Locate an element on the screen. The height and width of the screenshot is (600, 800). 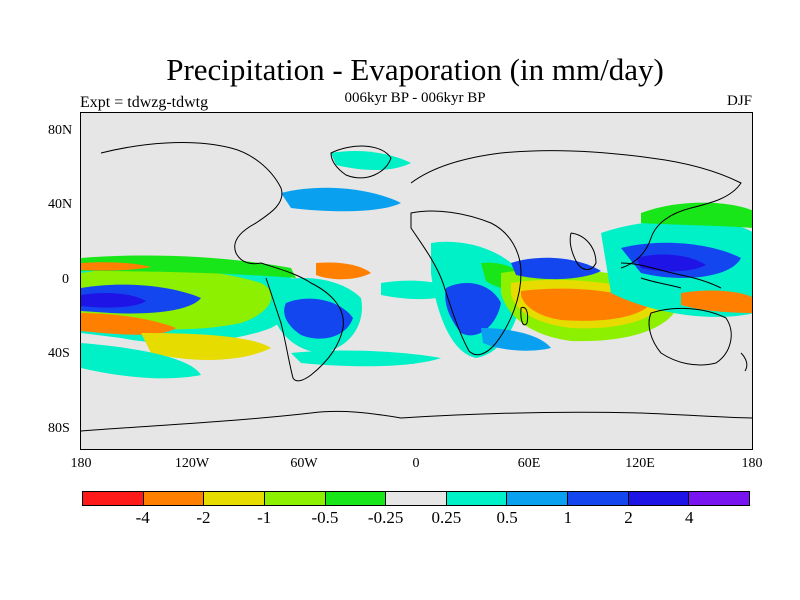
contour-cyan-south is located at coordinates (141, 361).